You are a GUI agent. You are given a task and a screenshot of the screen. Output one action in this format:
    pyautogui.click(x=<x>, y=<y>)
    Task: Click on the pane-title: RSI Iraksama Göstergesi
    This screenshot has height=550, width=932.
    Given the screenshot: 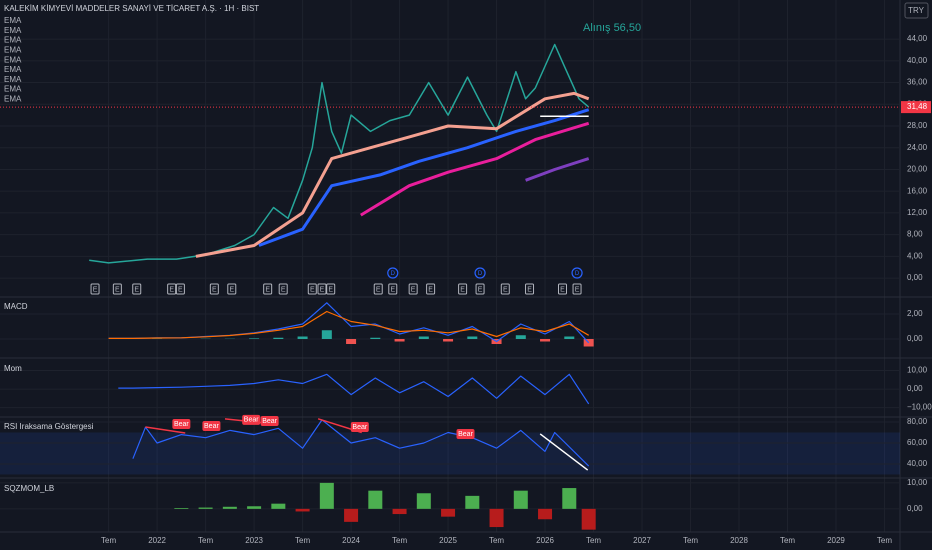 What is the action you would take?
    pyautogui.click(x=49, y=426)
    